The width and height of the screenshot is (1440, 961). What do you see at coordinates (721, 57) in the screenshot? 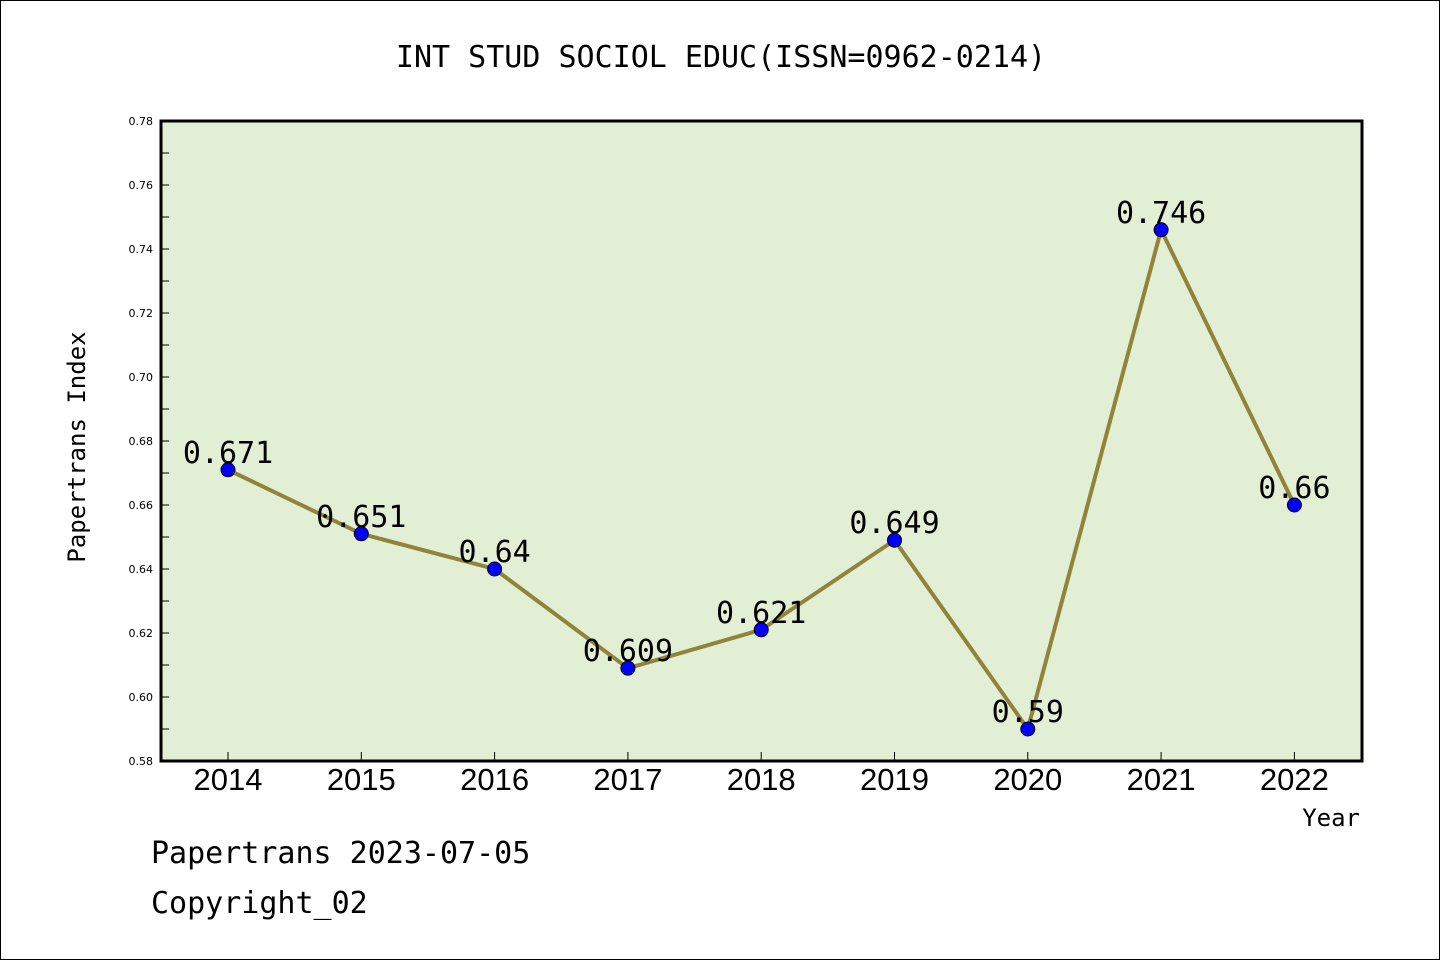
I see `chart-title: INT STUD SOCIOL EDUC(ISSN=0962-0214)` at bounding box center [721, 57].